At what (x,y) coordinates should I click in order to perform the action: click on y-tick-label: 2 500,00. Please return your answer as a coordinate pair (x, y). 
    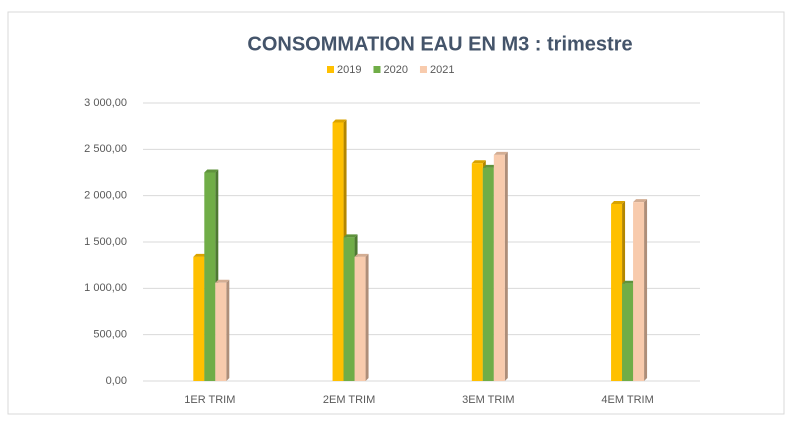
    Looking at the image, I should click on (105, 149).